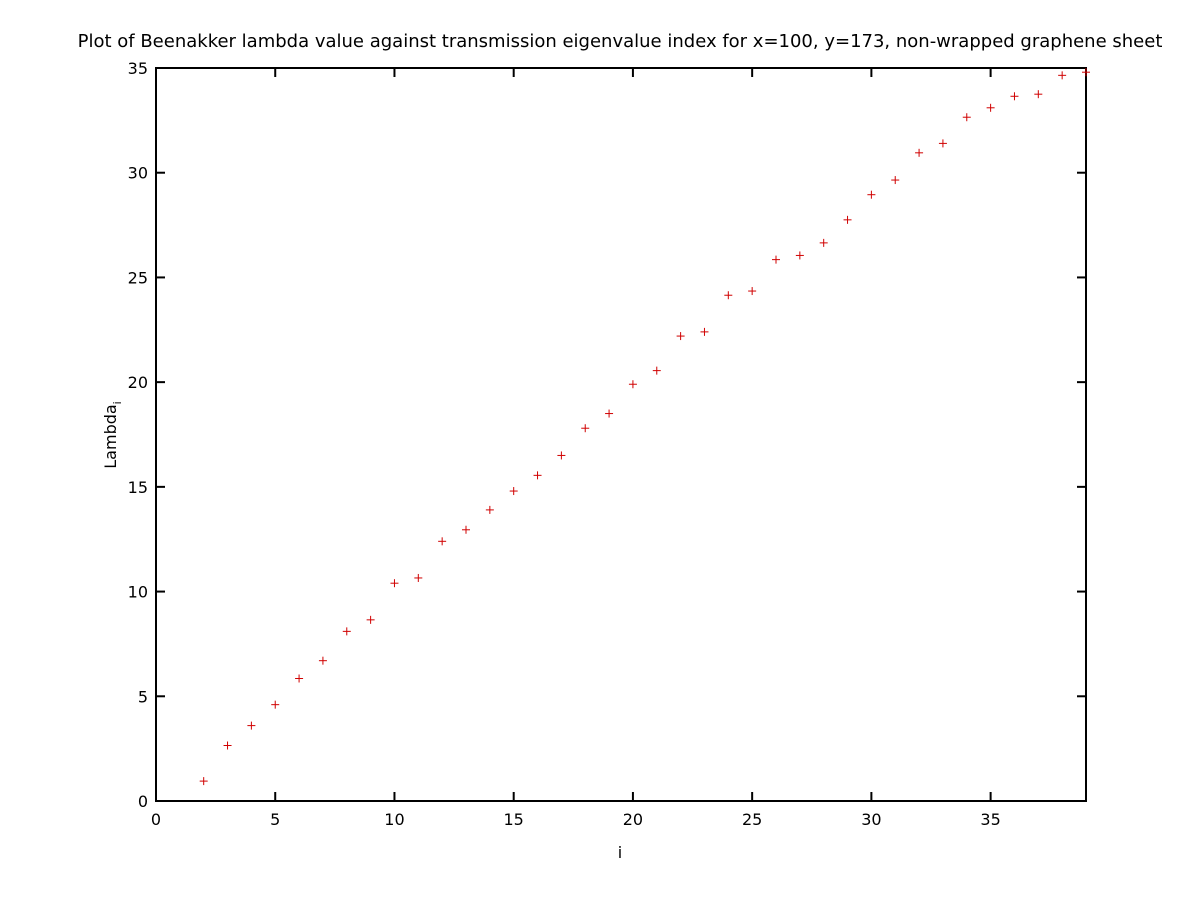 This screenshot has height=900, width=1200. Describe the element at coordinates (138, 382) in the screenshot. I see `y-tick-label: 20` at that location.